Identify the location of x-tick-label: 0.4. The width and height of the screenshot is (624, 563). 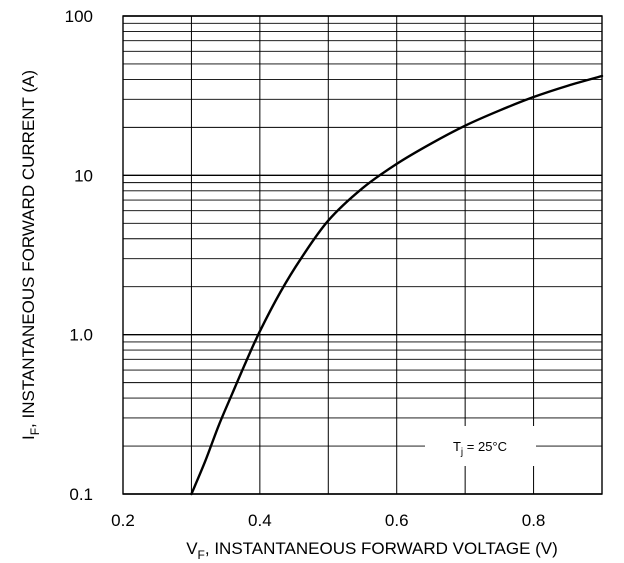
(260, 520).